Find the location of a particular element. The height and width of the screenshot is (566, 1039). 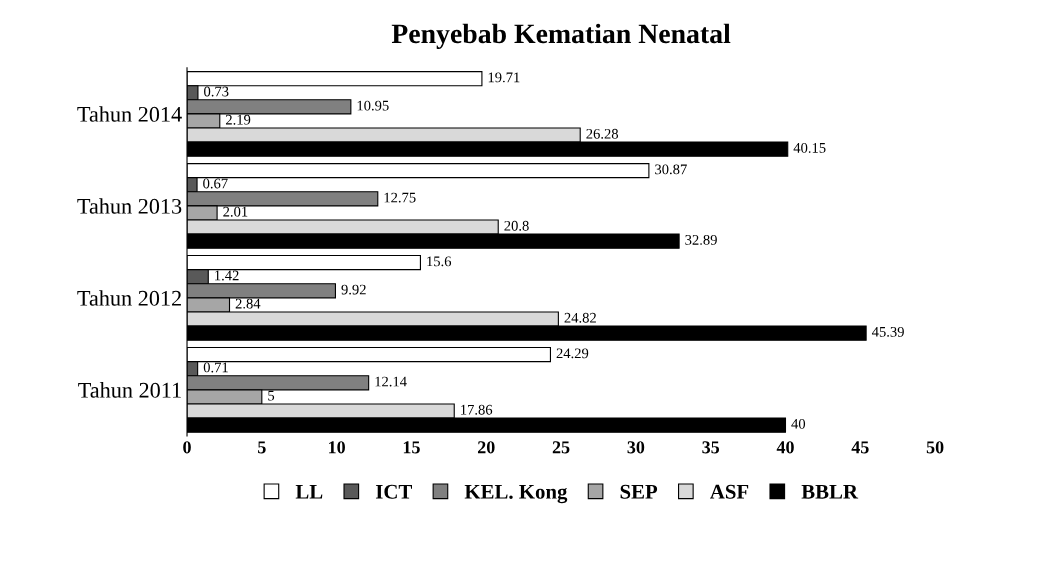

data-label: 24.29 is located at coordinates (572, 353).